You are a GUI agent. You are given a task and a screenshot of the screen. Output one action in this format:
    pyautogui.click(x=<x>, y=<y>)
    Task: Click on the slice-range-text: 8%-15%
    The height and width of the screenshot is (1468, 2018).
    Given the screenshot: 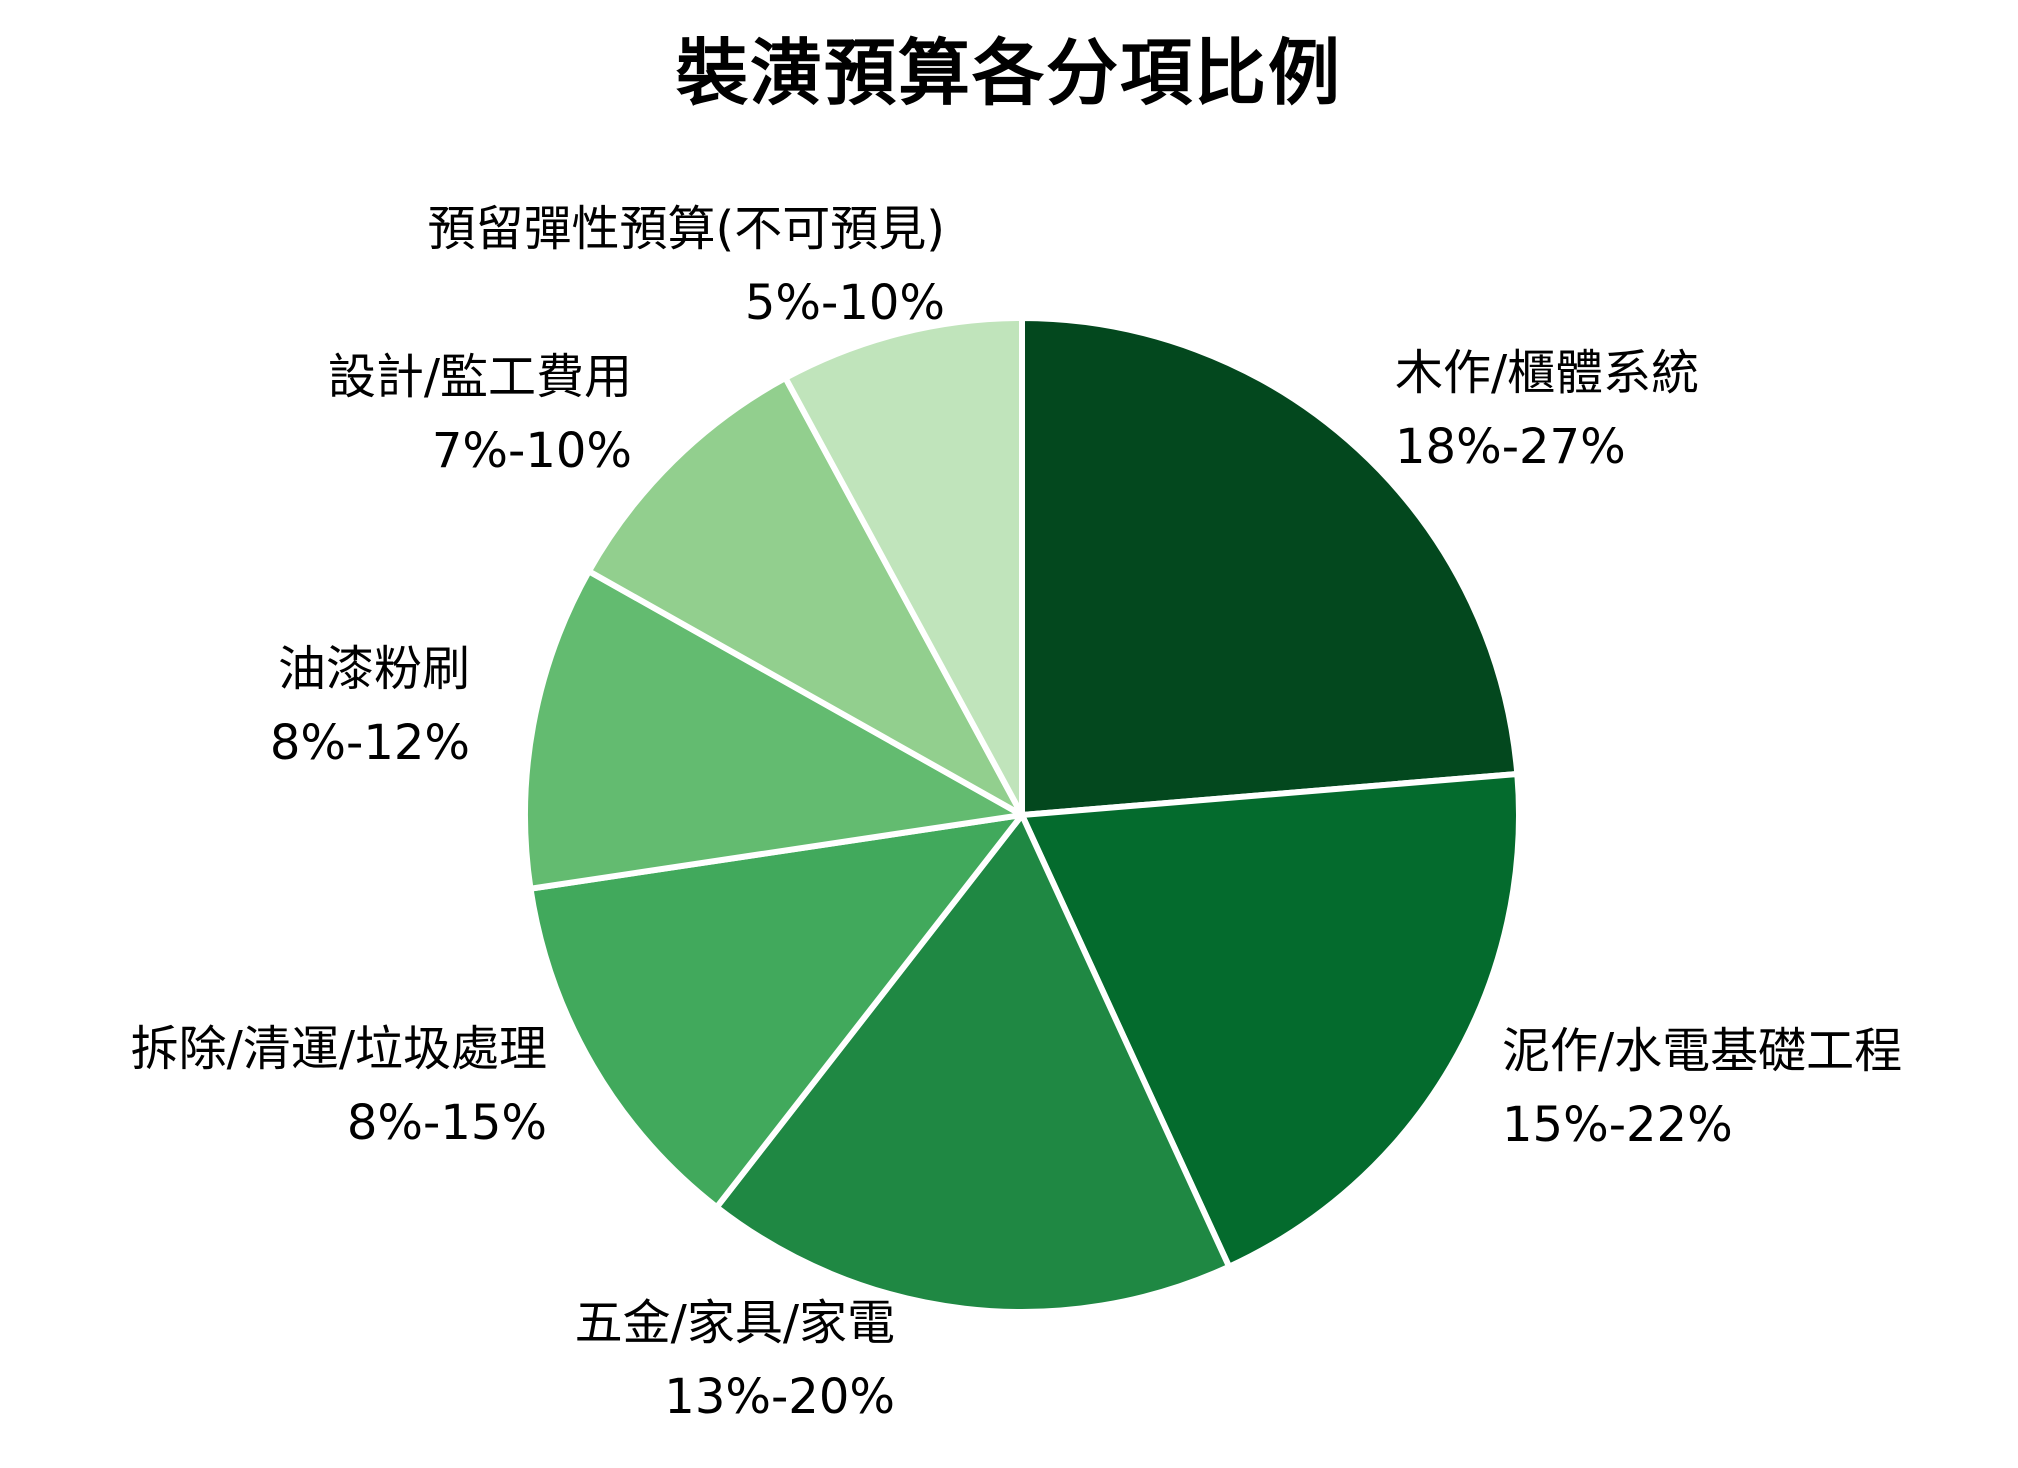 What is the action you would take?
    pyautogui.click(x=446, y=1123)
    